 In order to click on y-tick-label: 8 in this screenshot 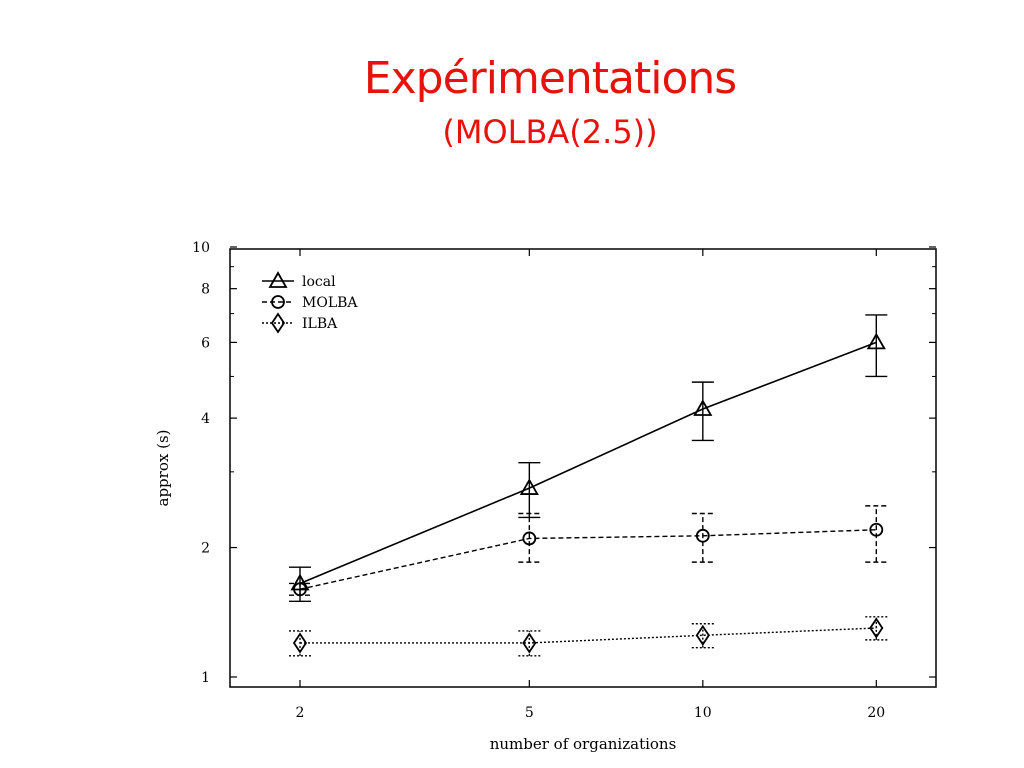, I will do `click(205, 290)`.